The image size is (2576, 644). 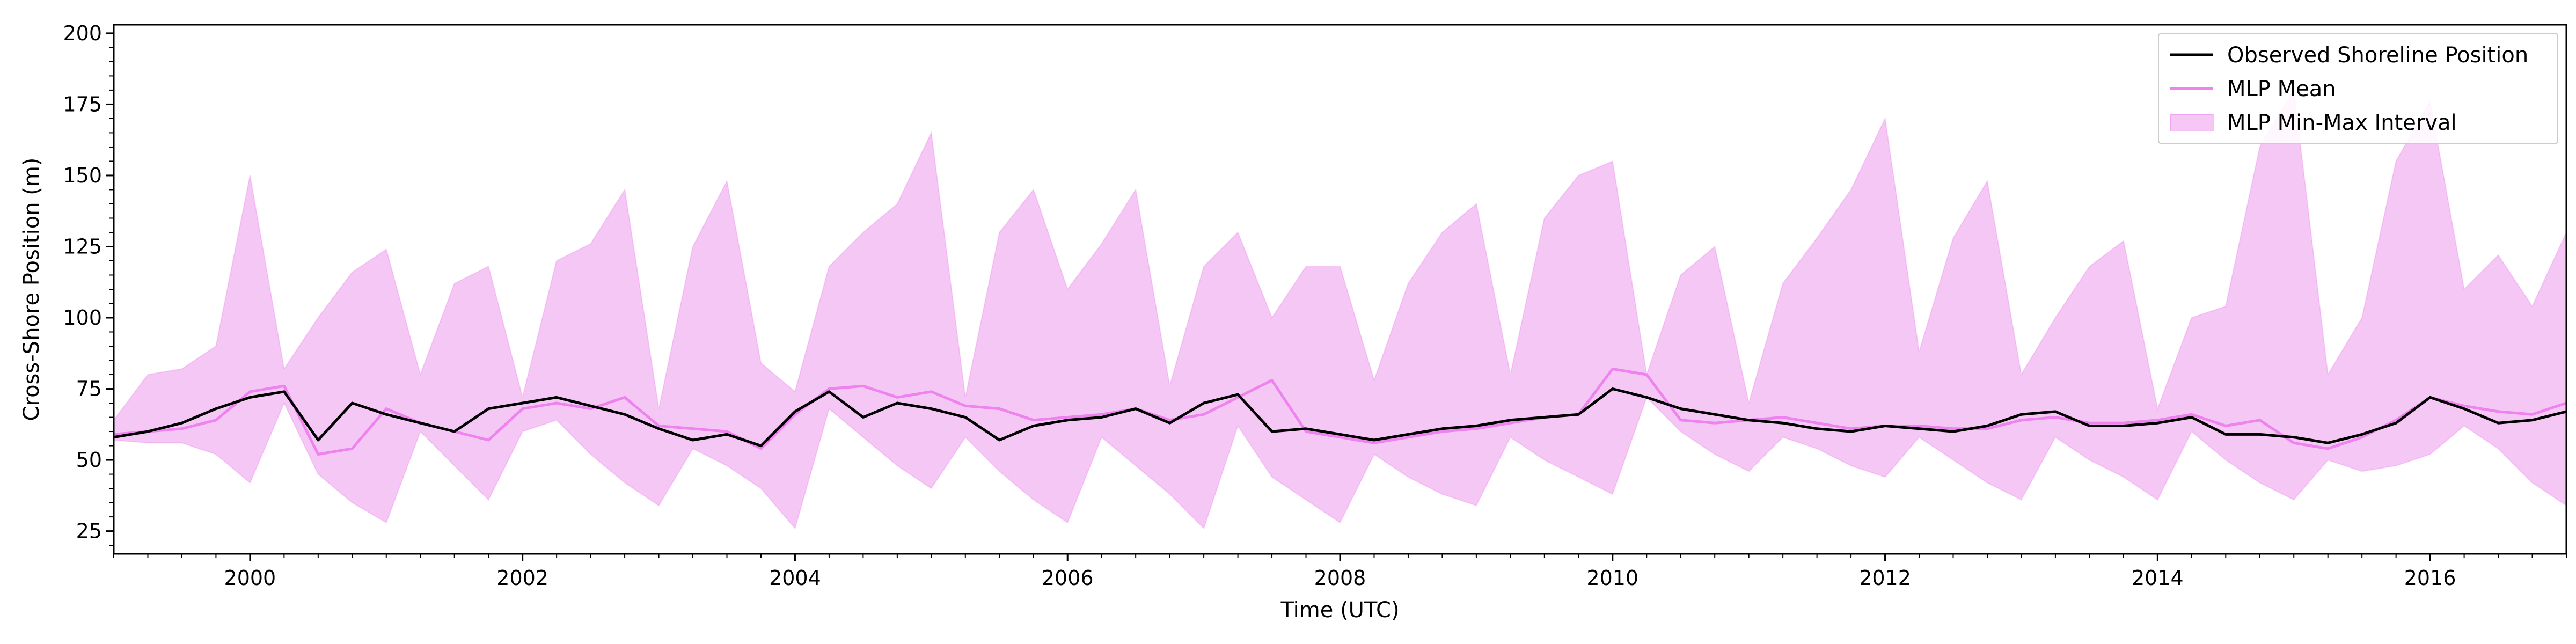 What do you see at coordinates (2281, 89) in the screenshot?
I see `legend-label-mlp-mean: MLP Mean` at bounding box center [2281, 89].